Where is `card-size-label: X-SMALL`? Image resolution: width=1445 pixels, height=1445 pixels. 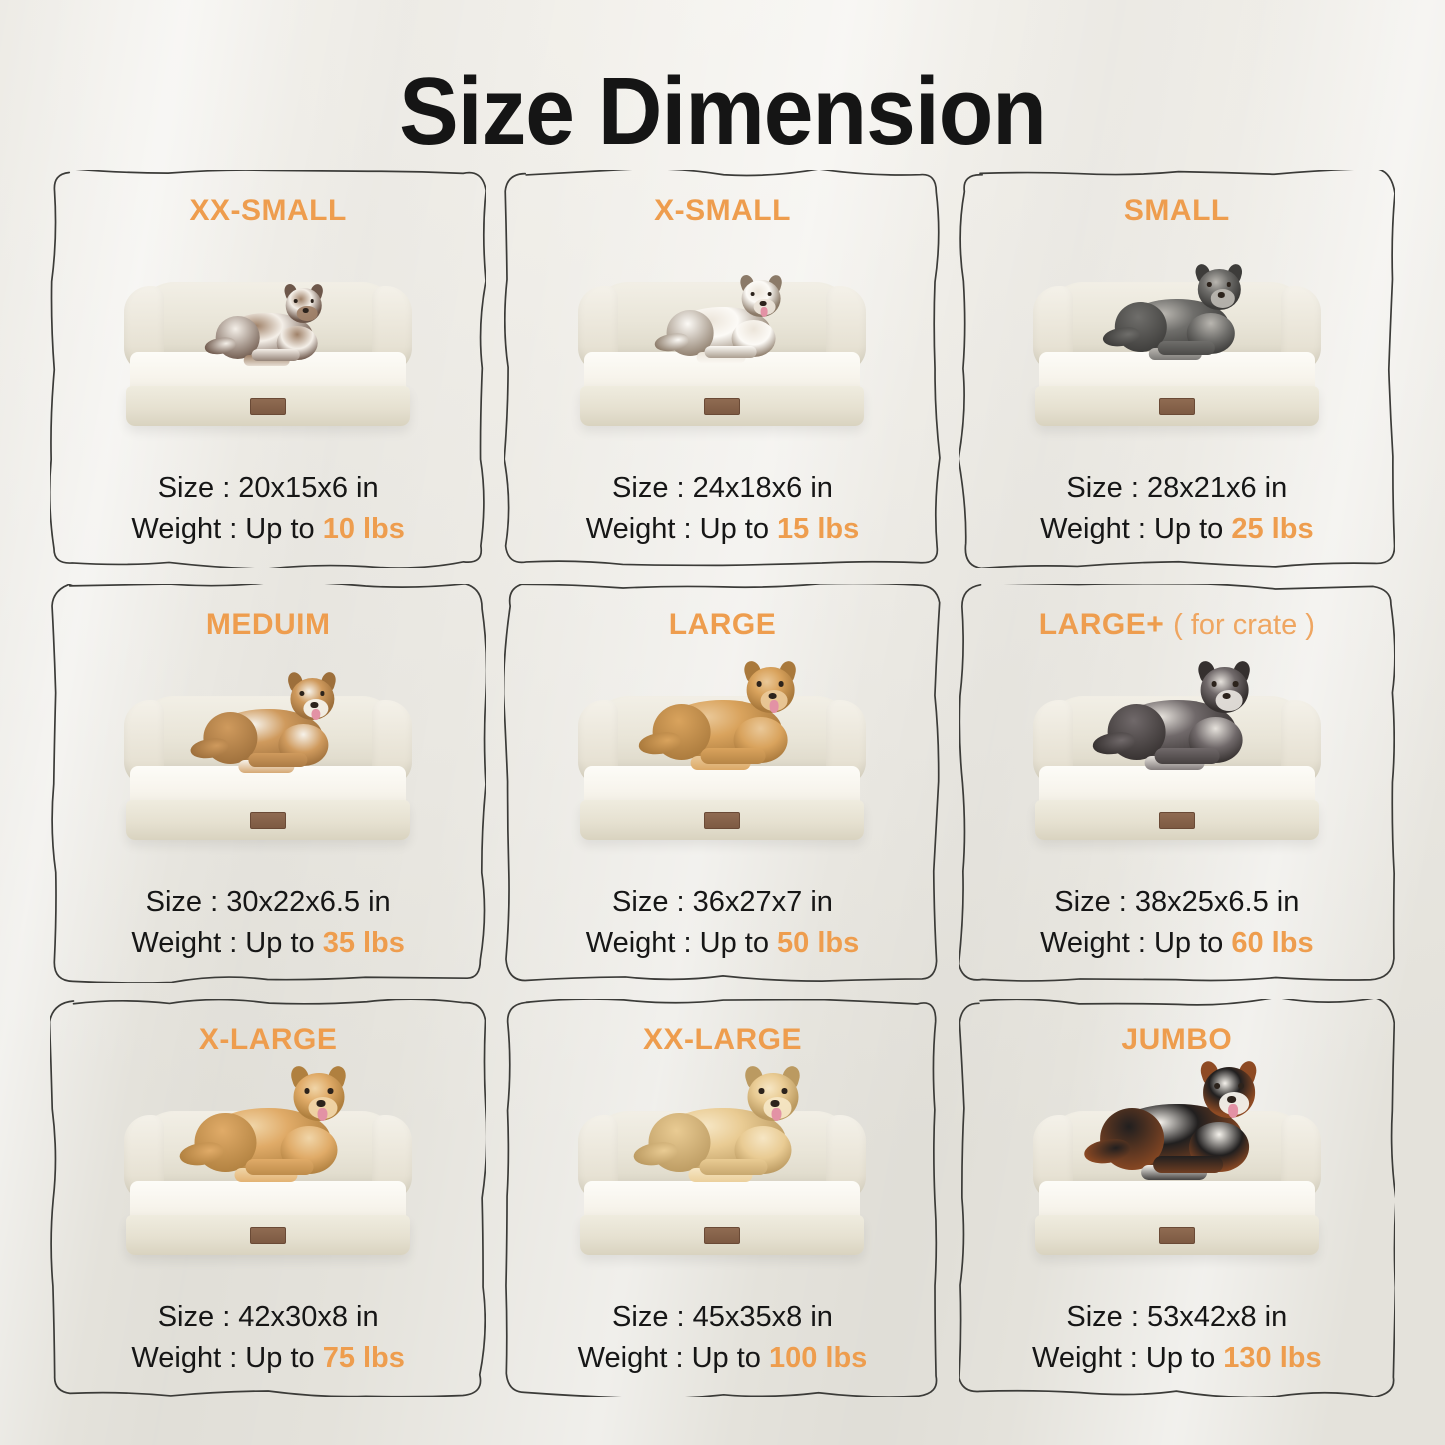 card-size-label: X-SMALL is located at coordinates (722, 211).